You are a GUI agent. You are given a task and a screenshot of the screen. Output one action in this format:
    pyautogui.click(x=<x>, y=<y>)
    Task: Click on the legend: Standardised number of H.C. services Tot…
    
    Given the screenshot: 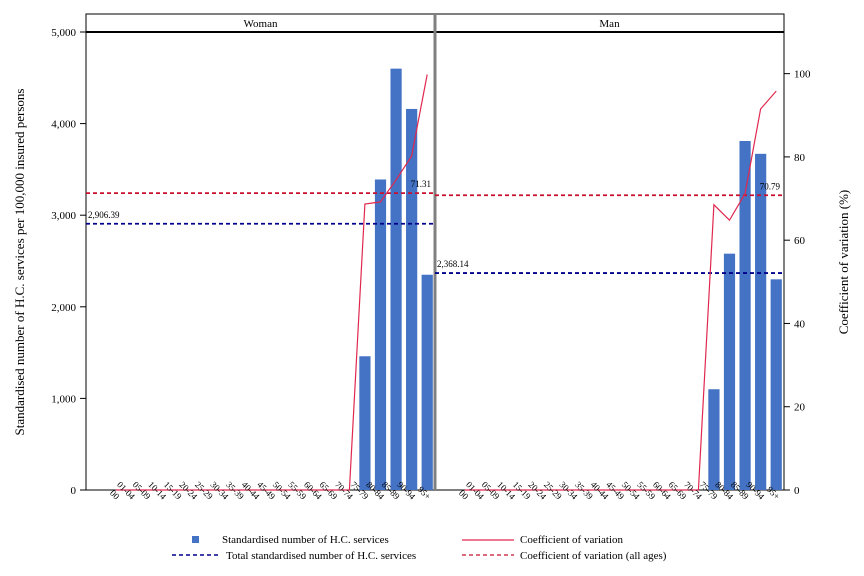 What is the action you would take?
    pyautogui.click(x=419, y=548)
    